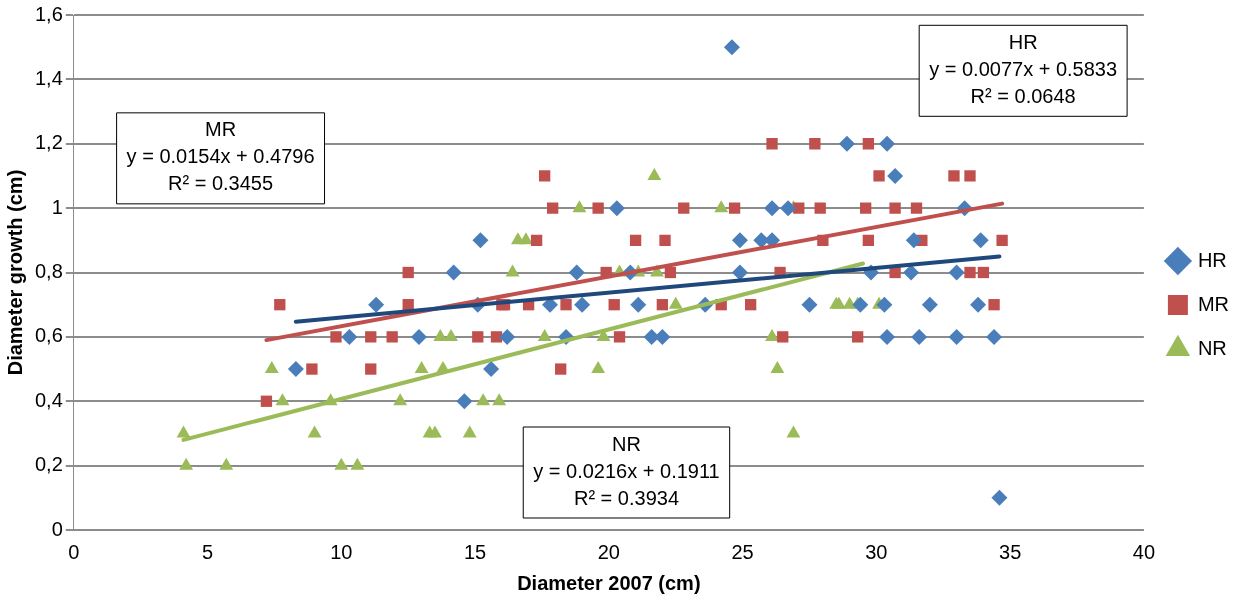 Image resolution: width=1249 pixels, height=608 pixels. Describe the element at coordinates (1212, 347) in the screenshot. I see `legend-label: NR` at that location.